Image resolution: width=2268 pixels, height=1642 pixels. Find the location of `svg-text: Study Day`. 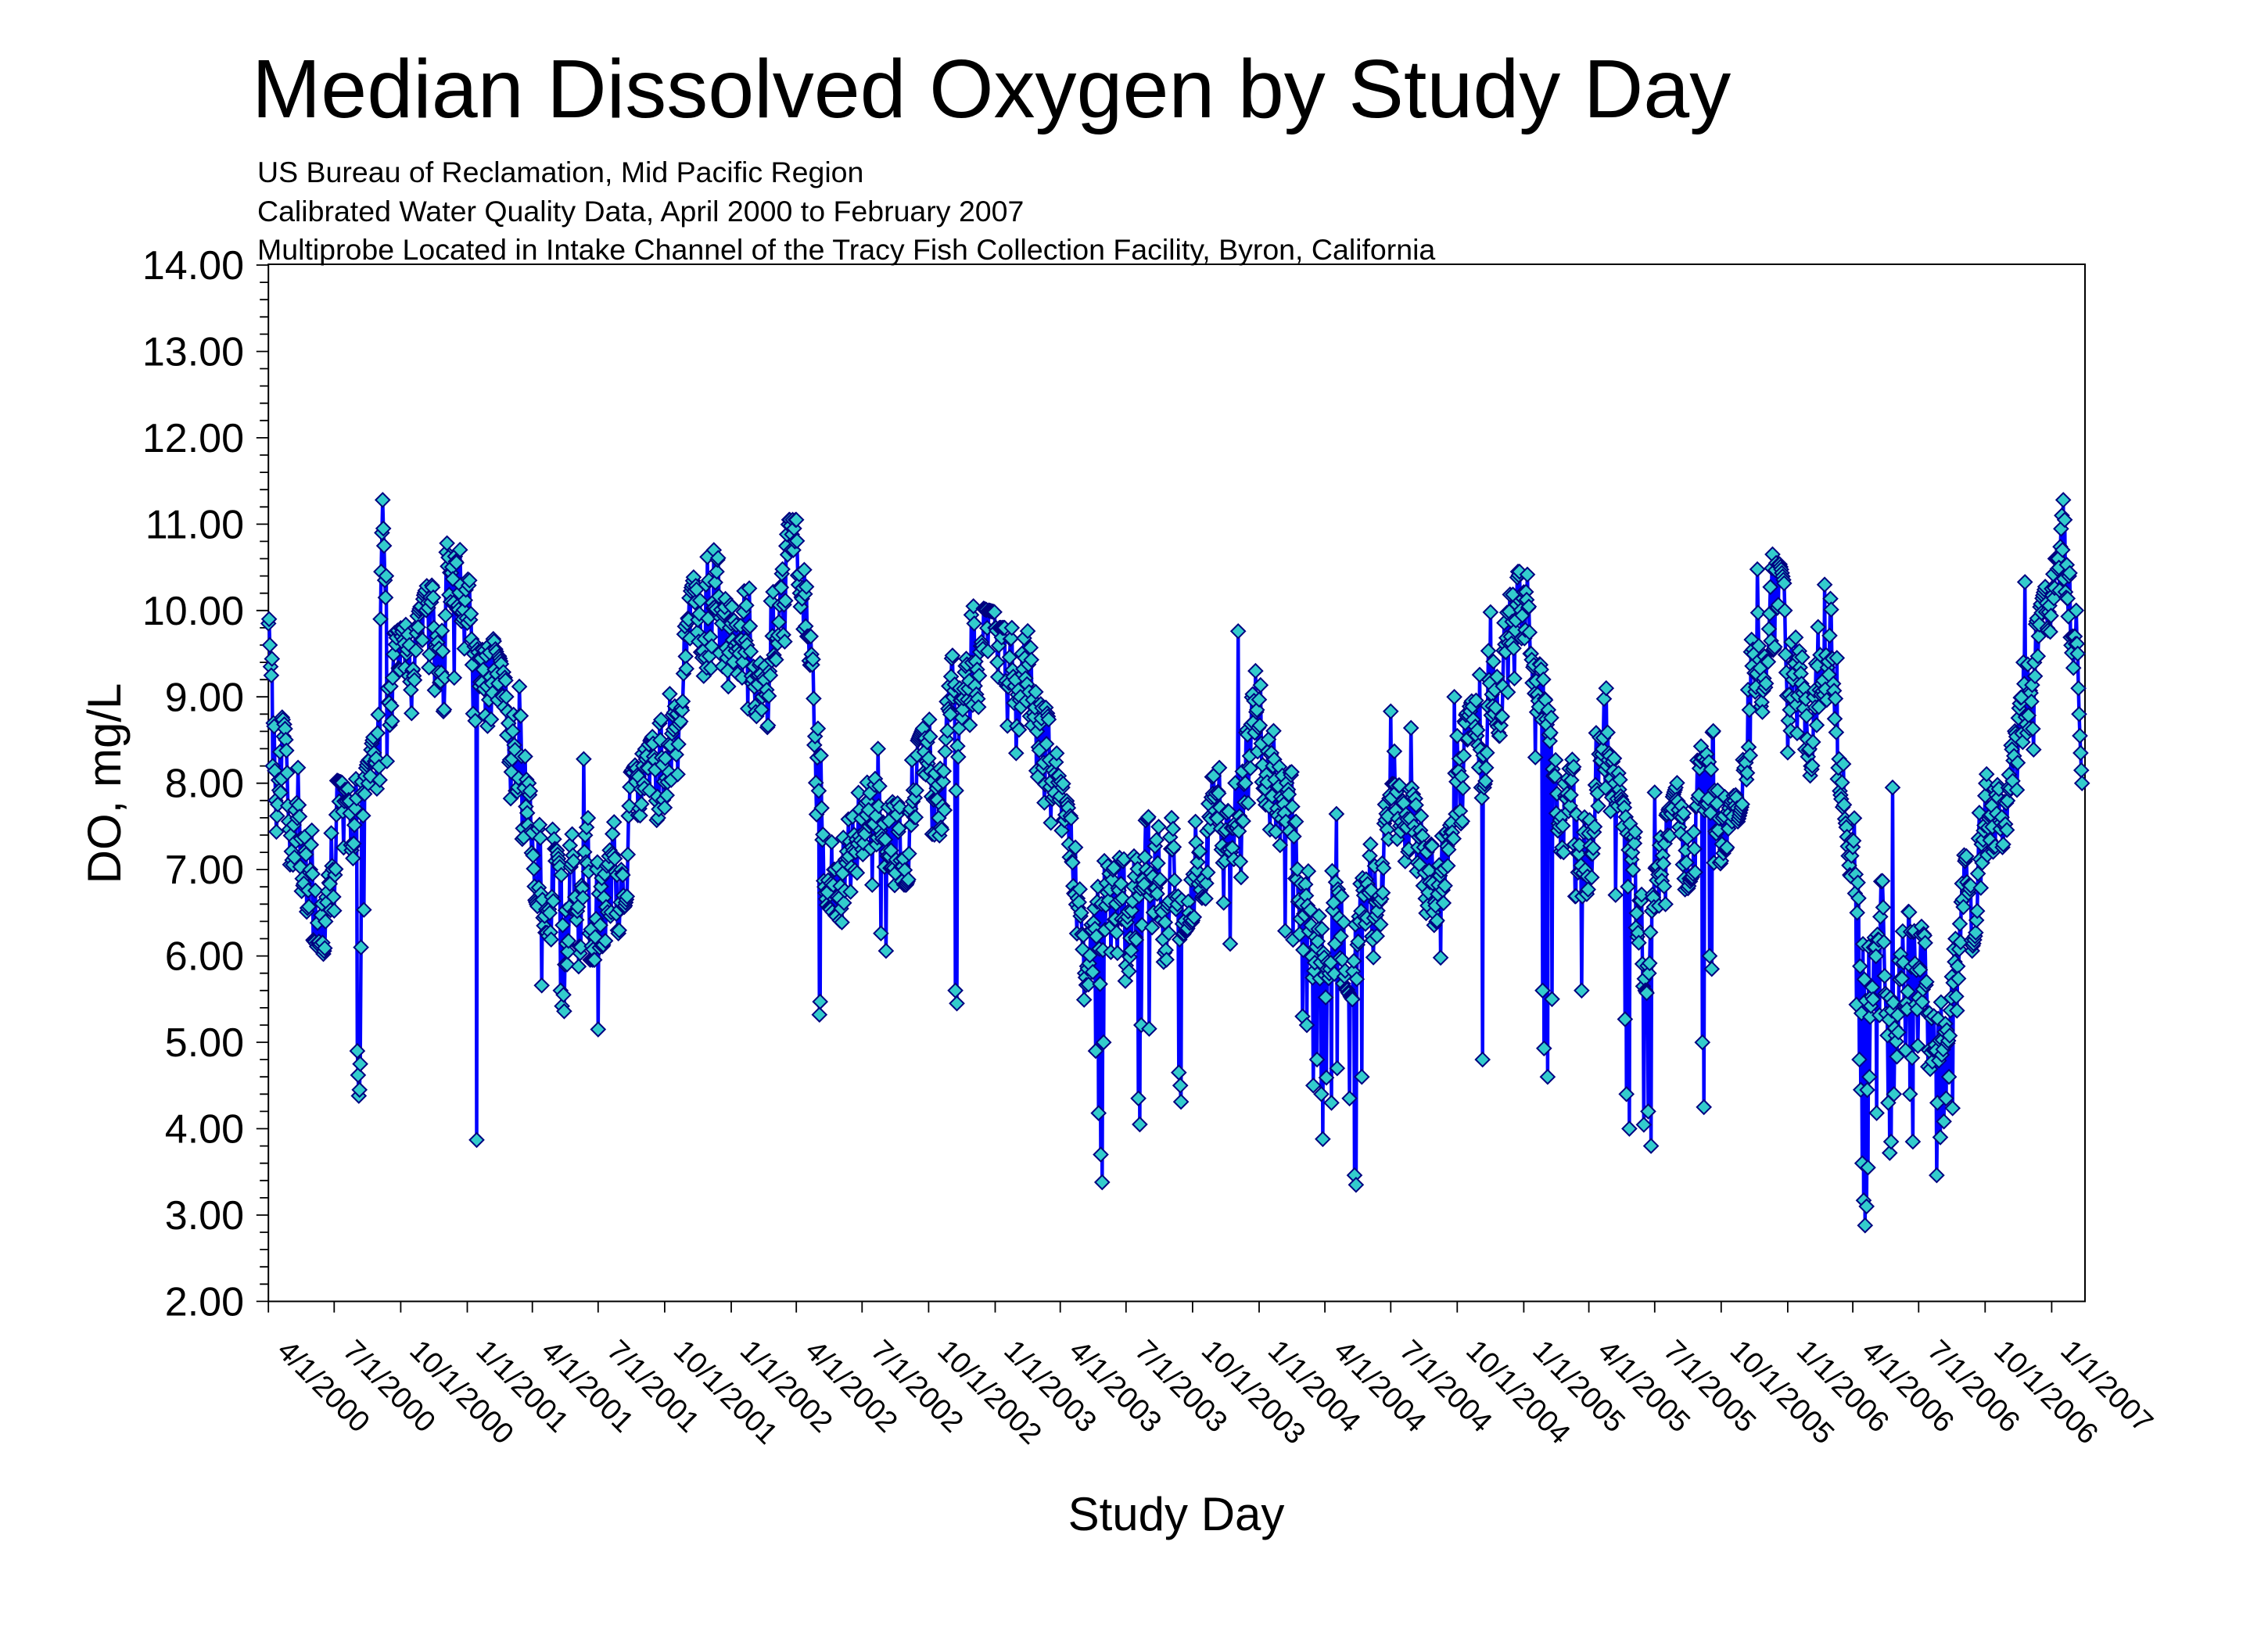

svg-text: Study Day is located at coordinates (1176, 1514).